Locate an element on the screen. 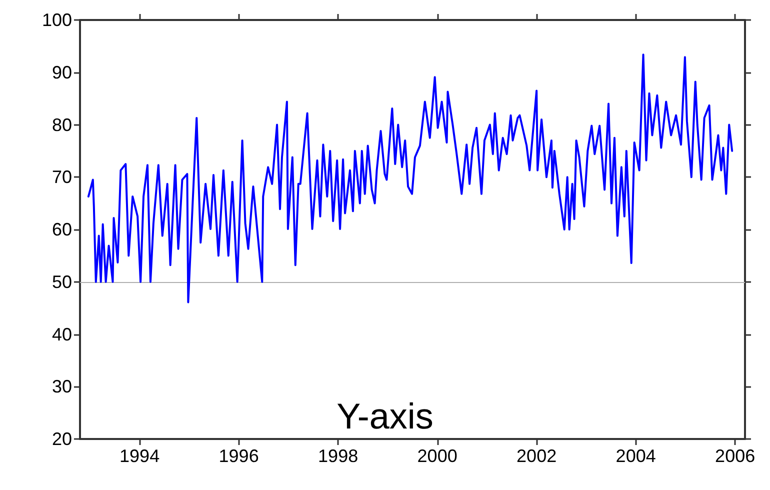  y-tick-label: 70 is located at coordinates (62, 177).